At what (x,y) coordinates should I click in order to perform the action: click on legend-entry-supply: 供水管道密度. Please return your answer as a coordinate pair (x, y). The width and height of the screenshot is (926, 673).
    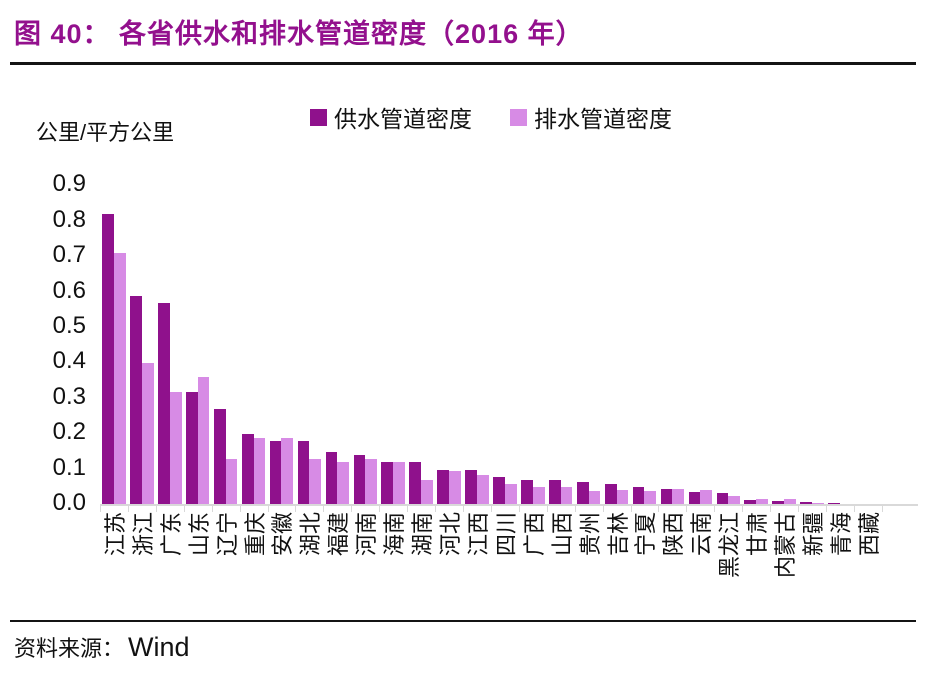
    Looking at the image, I should click on (391, 117).